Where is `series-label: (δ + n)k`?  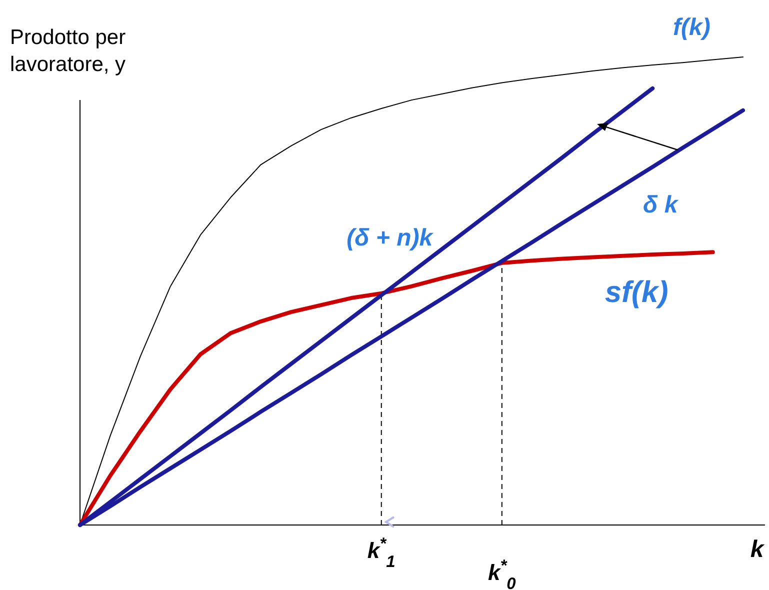 series-label: (δ + n)k is located at coordinates (390, 238).